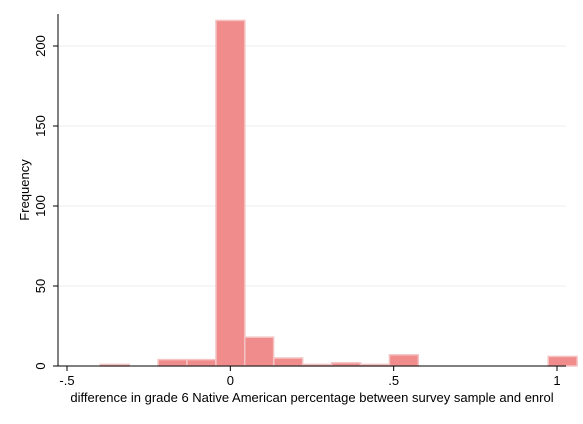 The image size is (583, 424). I want to click on y-tick-label: 200, so click(40, 46).